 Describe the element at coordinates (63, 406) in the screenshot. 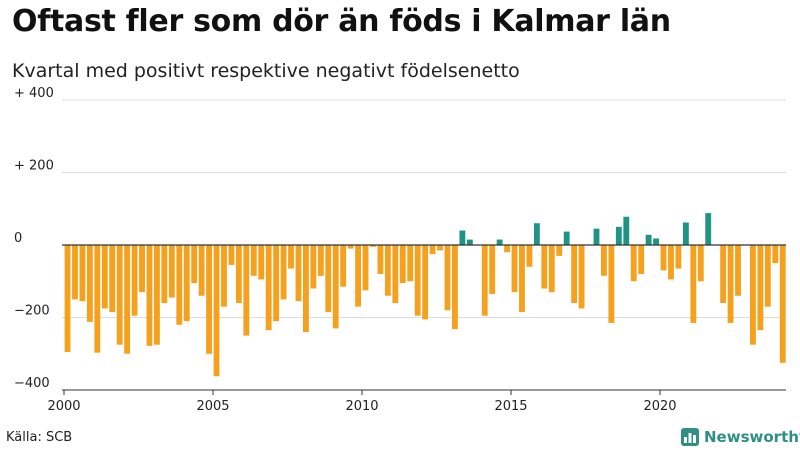

I see `x-tick-label: 2000` at that location.